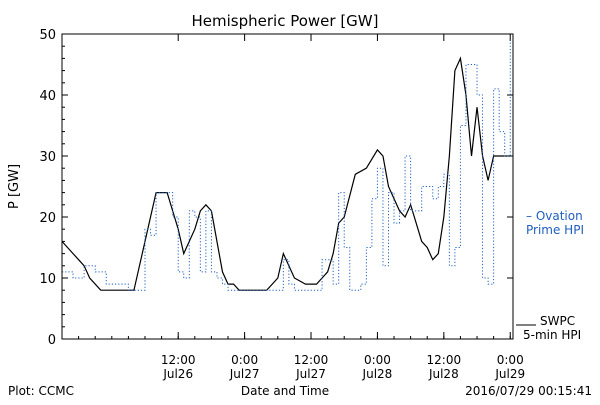  I want to click on legend-label-ovation-line2: Prime HPI, so click(555, 230).